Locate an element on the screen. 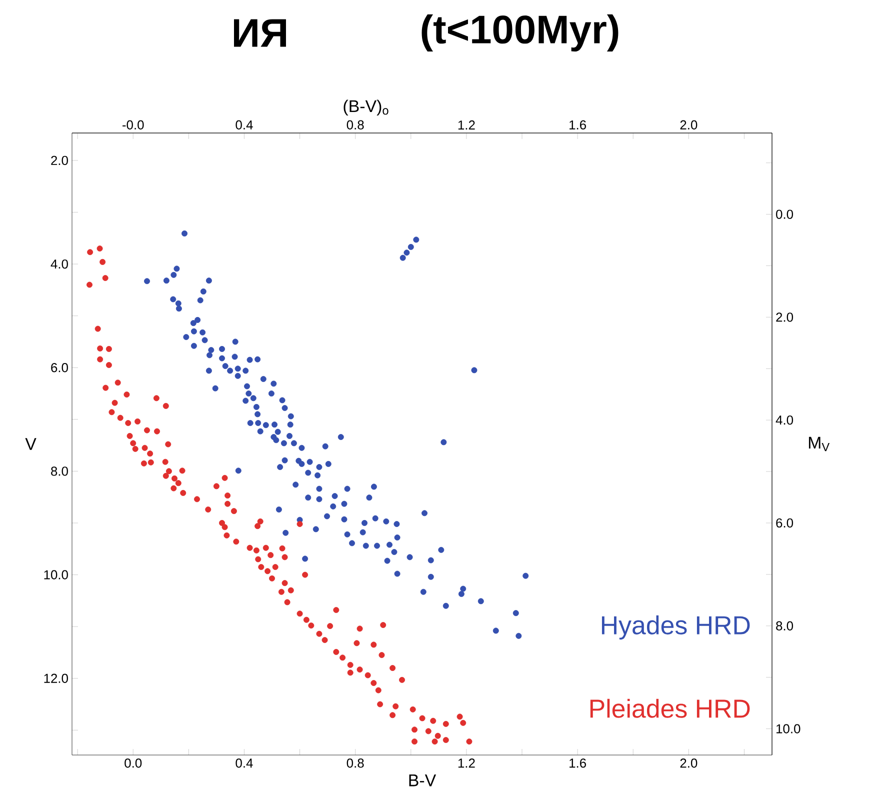 The width and height of the screenshot is (869, 807). y2-tick-label: 10.0 is located at coordinates (788, 729).